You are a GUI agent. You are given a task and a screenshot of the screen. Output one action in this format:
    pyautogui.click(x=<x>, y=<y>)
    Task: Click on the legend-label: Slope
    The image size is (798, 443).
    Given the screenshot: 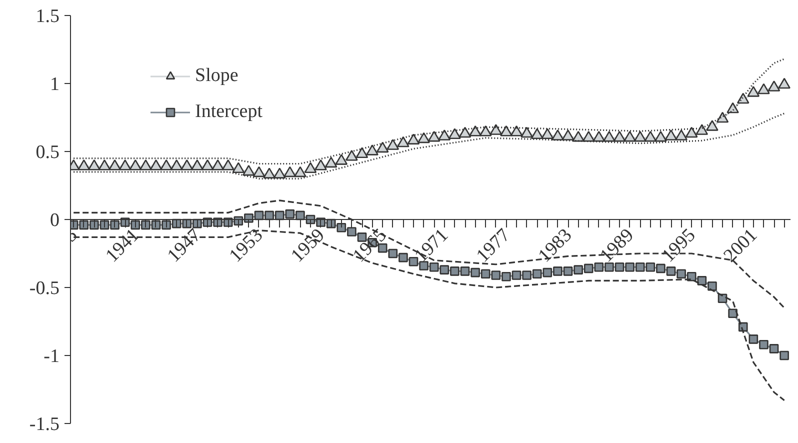 What is the action you would take?
    pyautogui.click(x=216, y=76)
    